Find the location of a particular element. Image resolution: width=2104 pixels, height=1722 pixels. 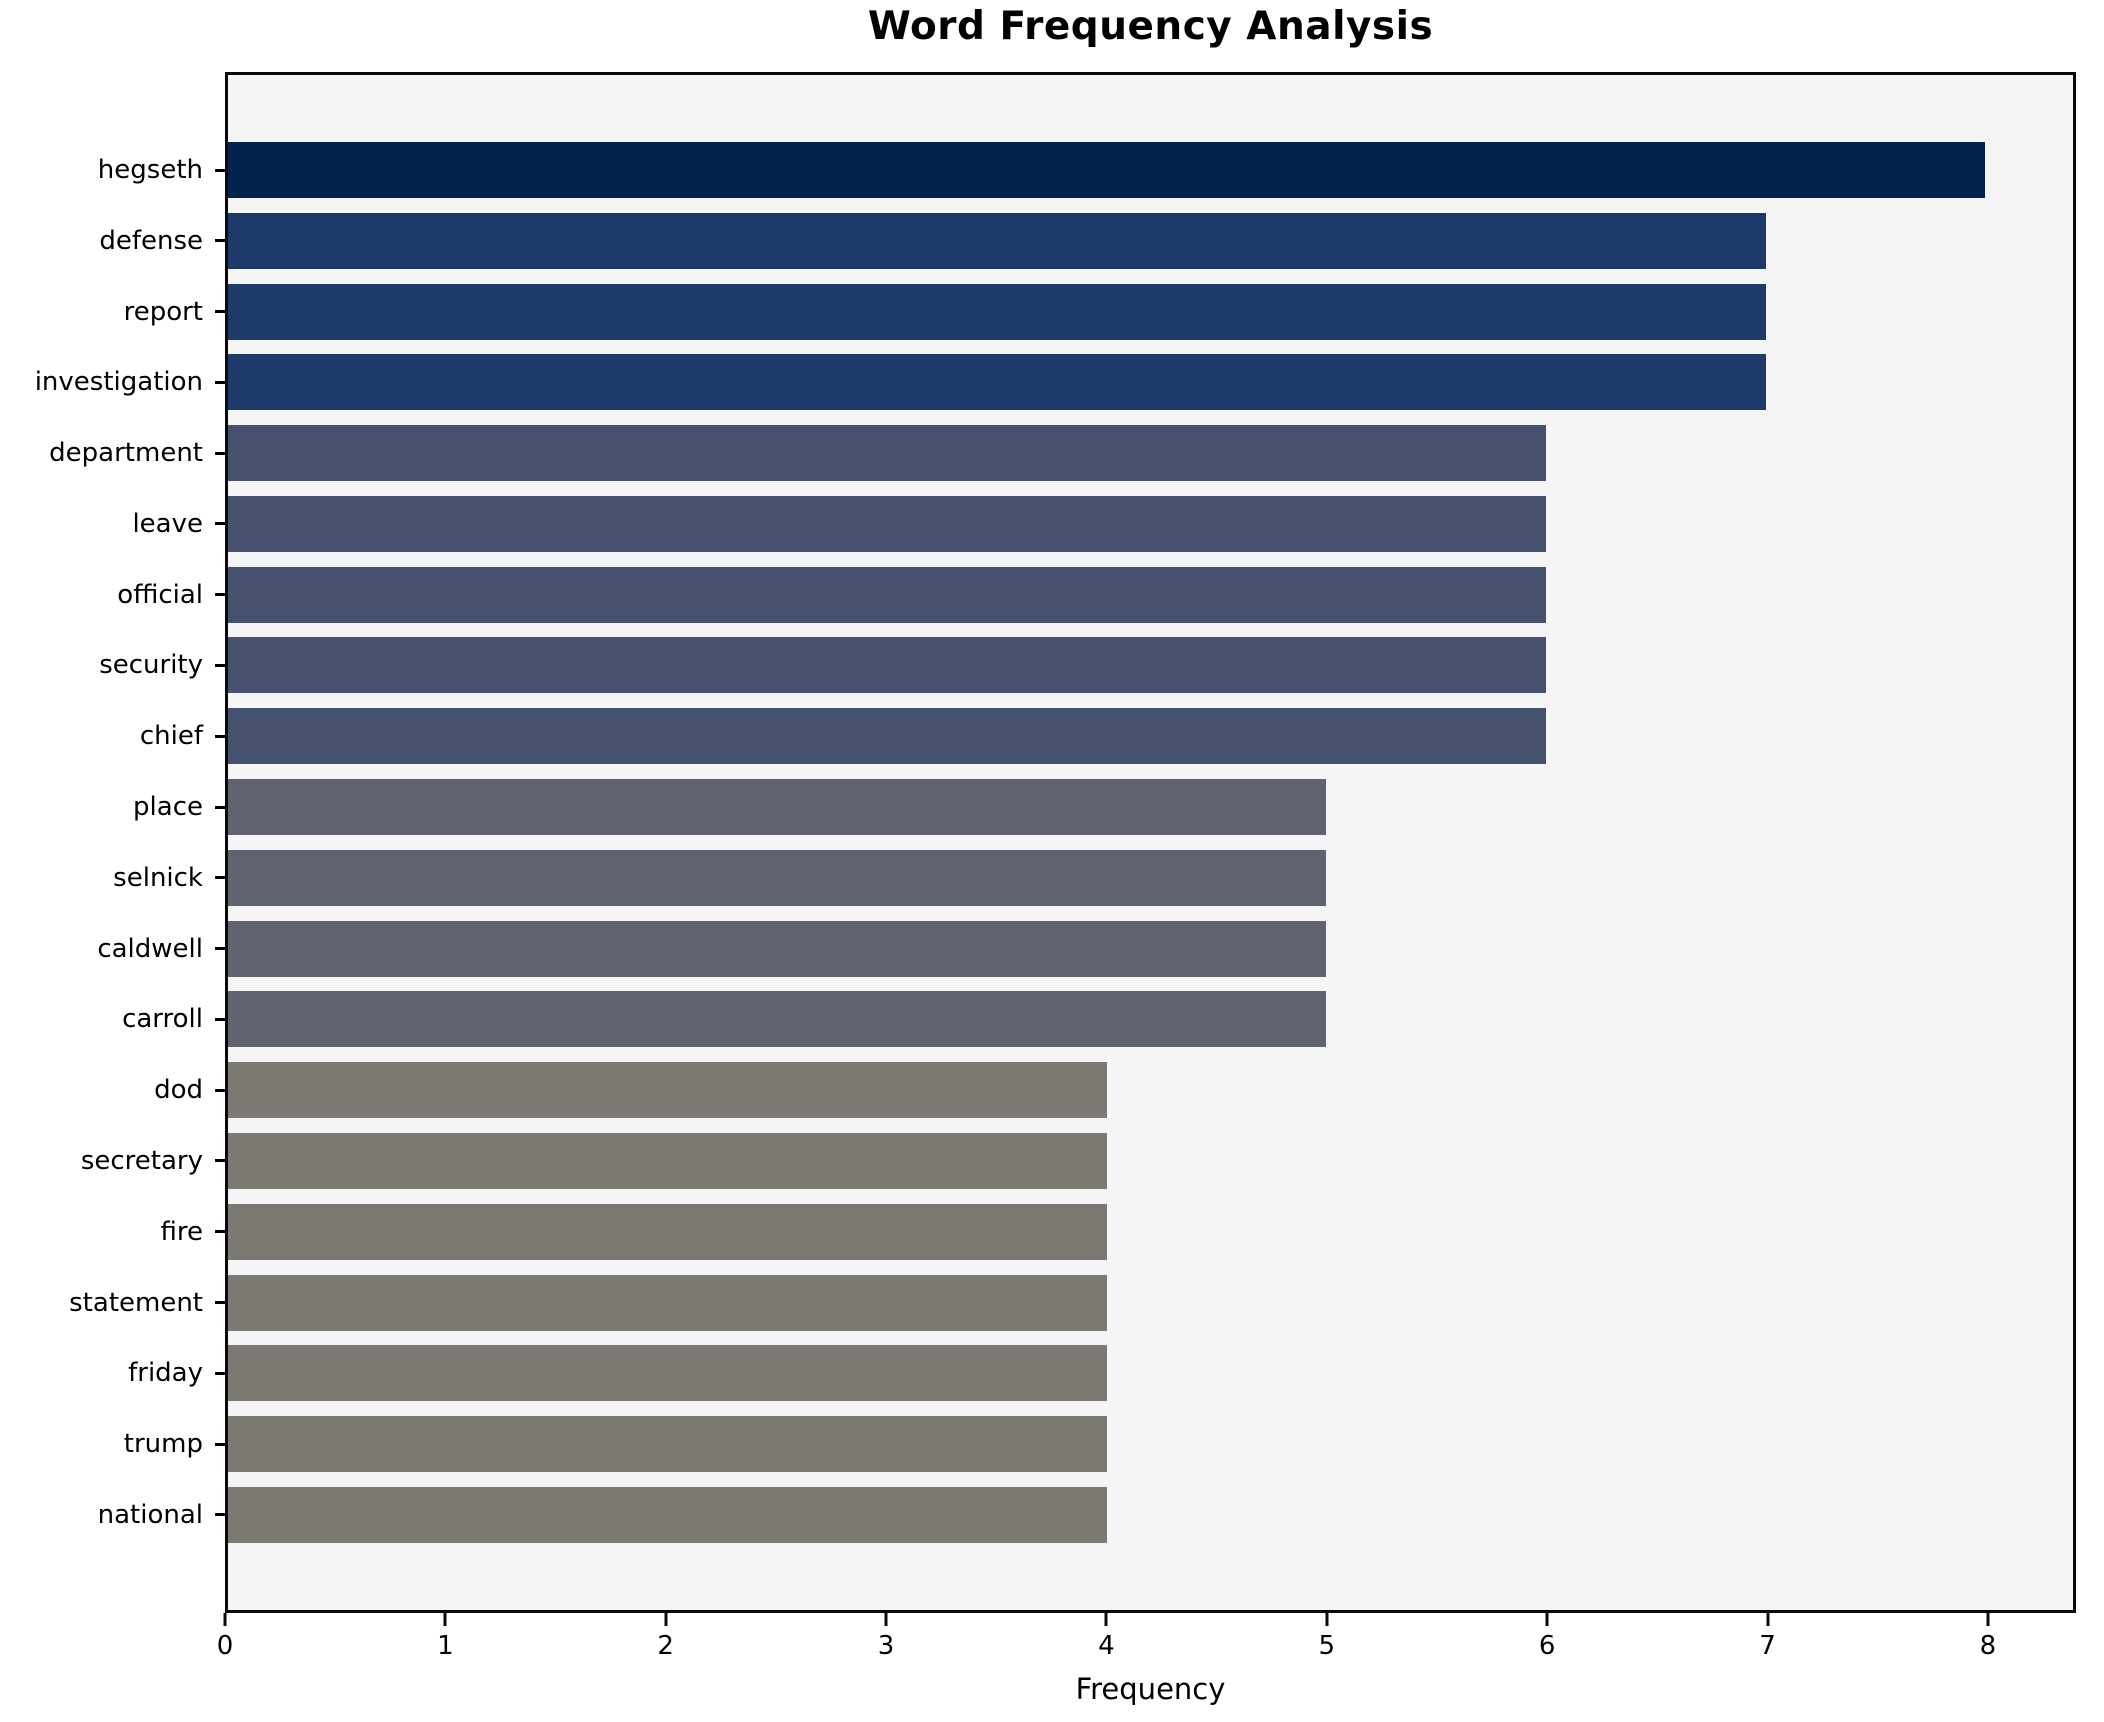

bar-row: place is located at coordinates (1052, 807).